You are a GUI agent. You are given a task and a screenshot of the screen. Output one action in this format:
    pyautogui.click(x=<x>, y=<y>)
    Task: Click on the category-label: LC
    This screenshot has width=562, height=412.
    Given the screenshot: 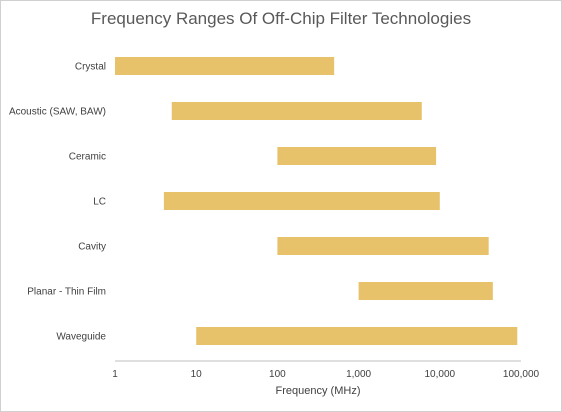 What is the action you would take?
    pyautogui.click(x=99, y=202)
    